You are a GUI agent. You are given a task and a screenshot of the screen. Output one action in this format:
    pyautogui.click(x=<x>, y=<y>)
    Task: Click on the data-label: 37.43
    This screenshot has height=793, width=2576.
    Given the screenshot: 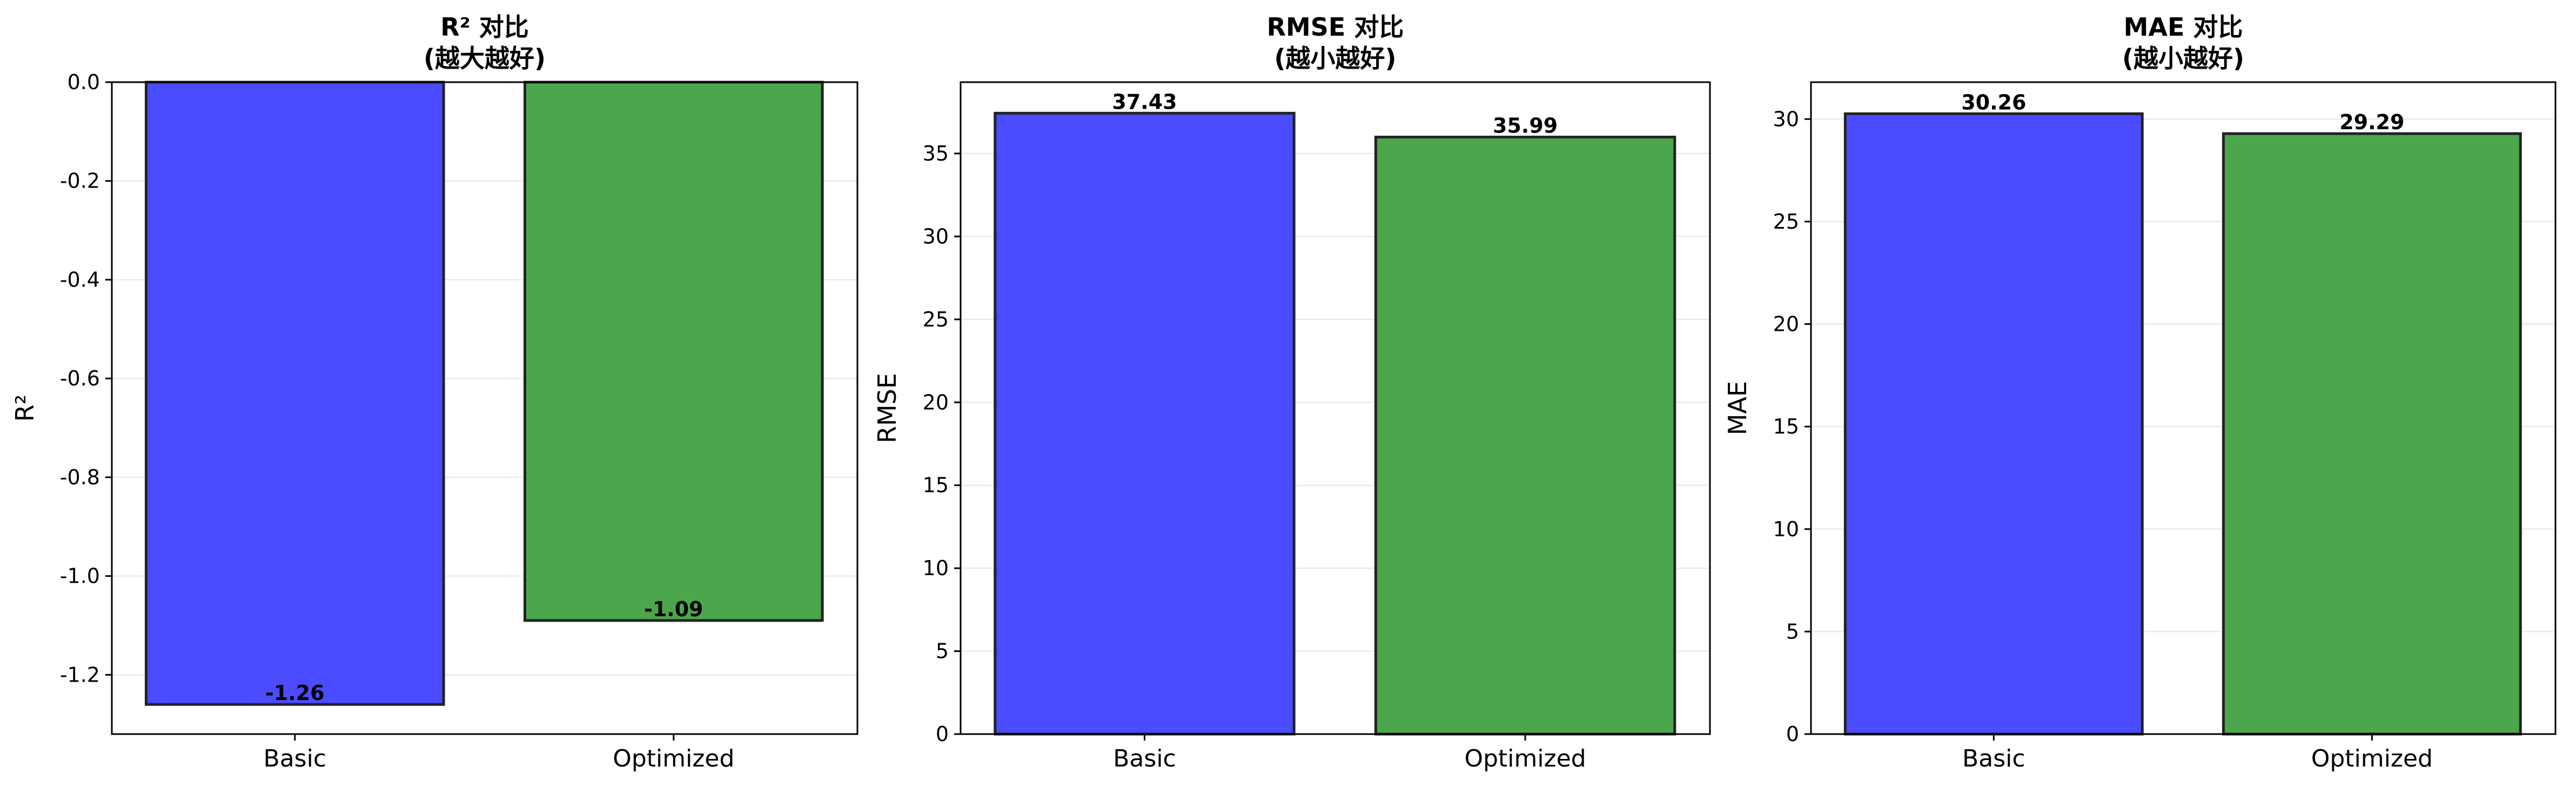 What is the action you would take?
    pyautogui.click(x=1144, y=102)
    